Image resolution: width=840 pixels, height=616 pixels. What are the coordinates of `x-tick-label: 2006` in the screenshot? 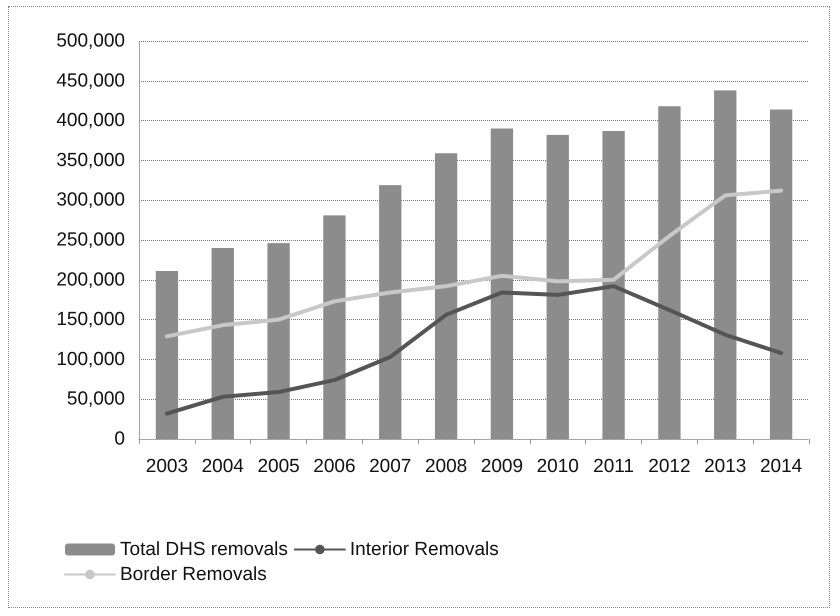 It's located at (334, 466).